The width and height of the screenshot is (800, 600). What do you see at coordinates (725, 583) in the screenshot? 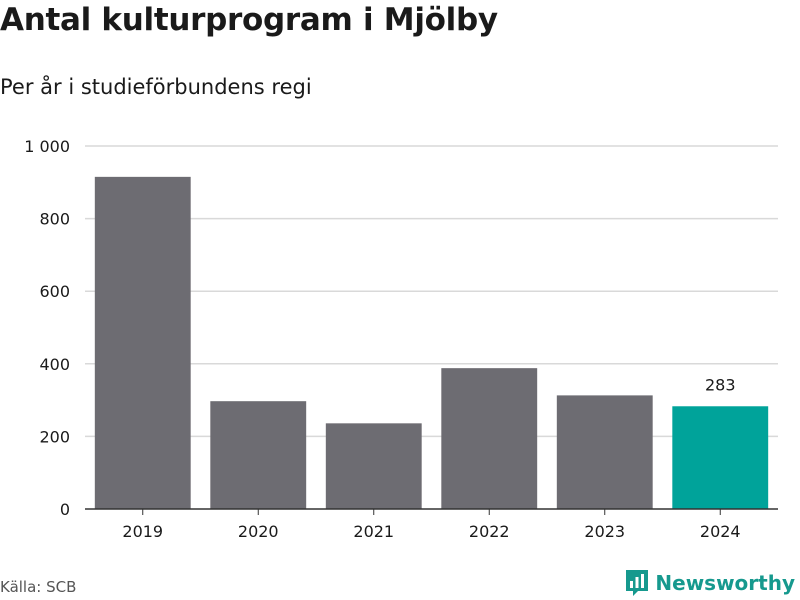
I see `brand-name: Newsworthy` at bounding box center [725, 583].